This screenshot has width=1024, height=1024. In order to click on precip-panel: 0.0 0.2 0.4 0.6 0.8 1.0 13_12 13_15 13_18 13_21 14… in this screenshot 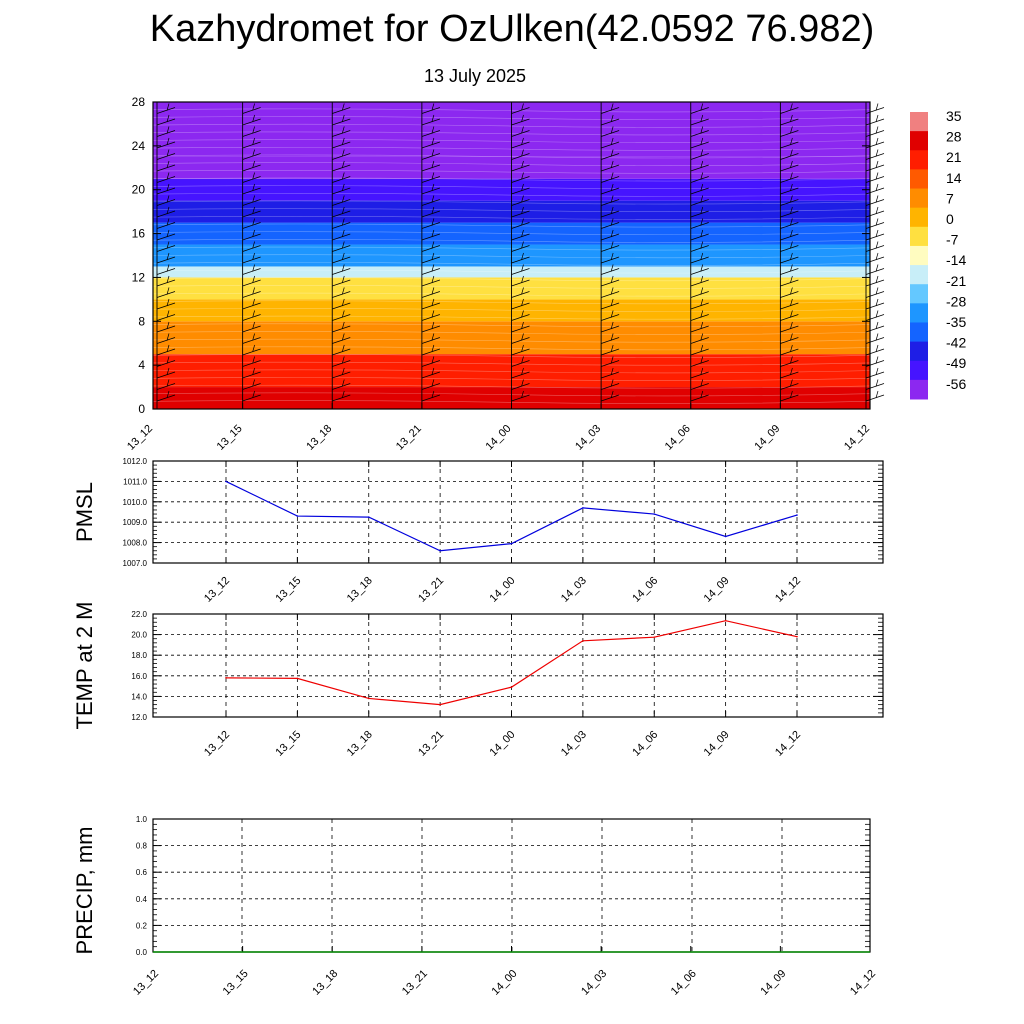, I will do `click(475, 906)`.